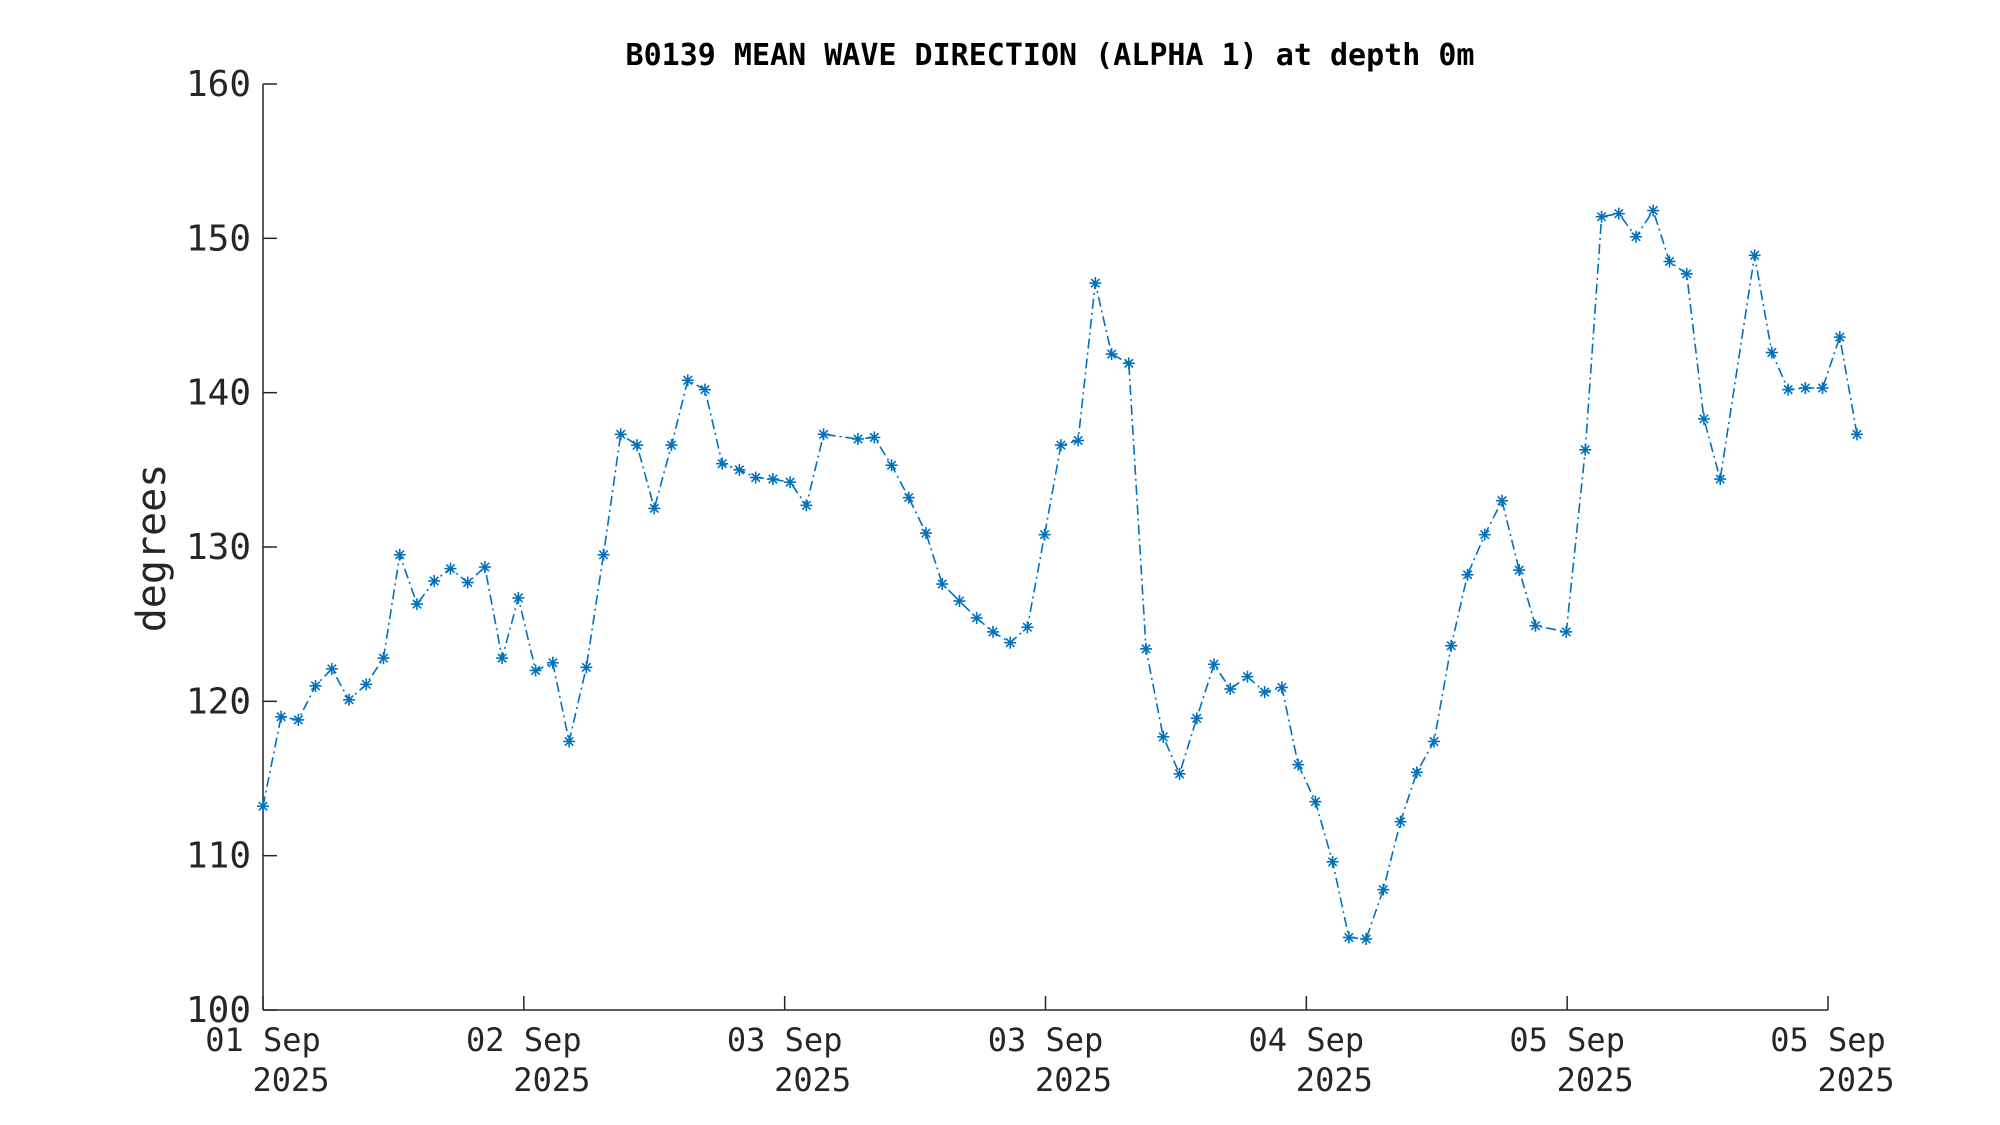  Describe the element at coordinates (218, 1010) in the screenshot. I see `y-tick-label: 100` at that location.